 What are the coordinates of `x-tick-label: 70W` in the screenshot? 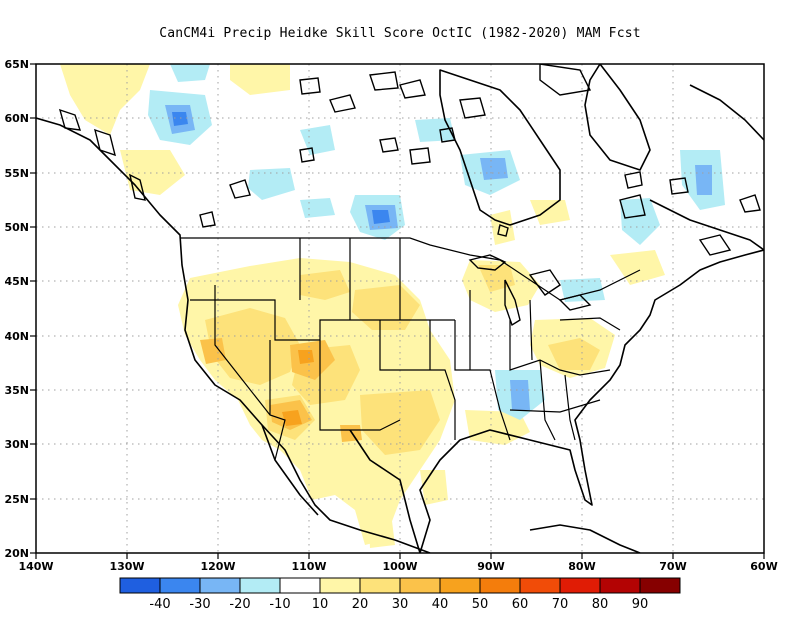 It's located at (672, 566).